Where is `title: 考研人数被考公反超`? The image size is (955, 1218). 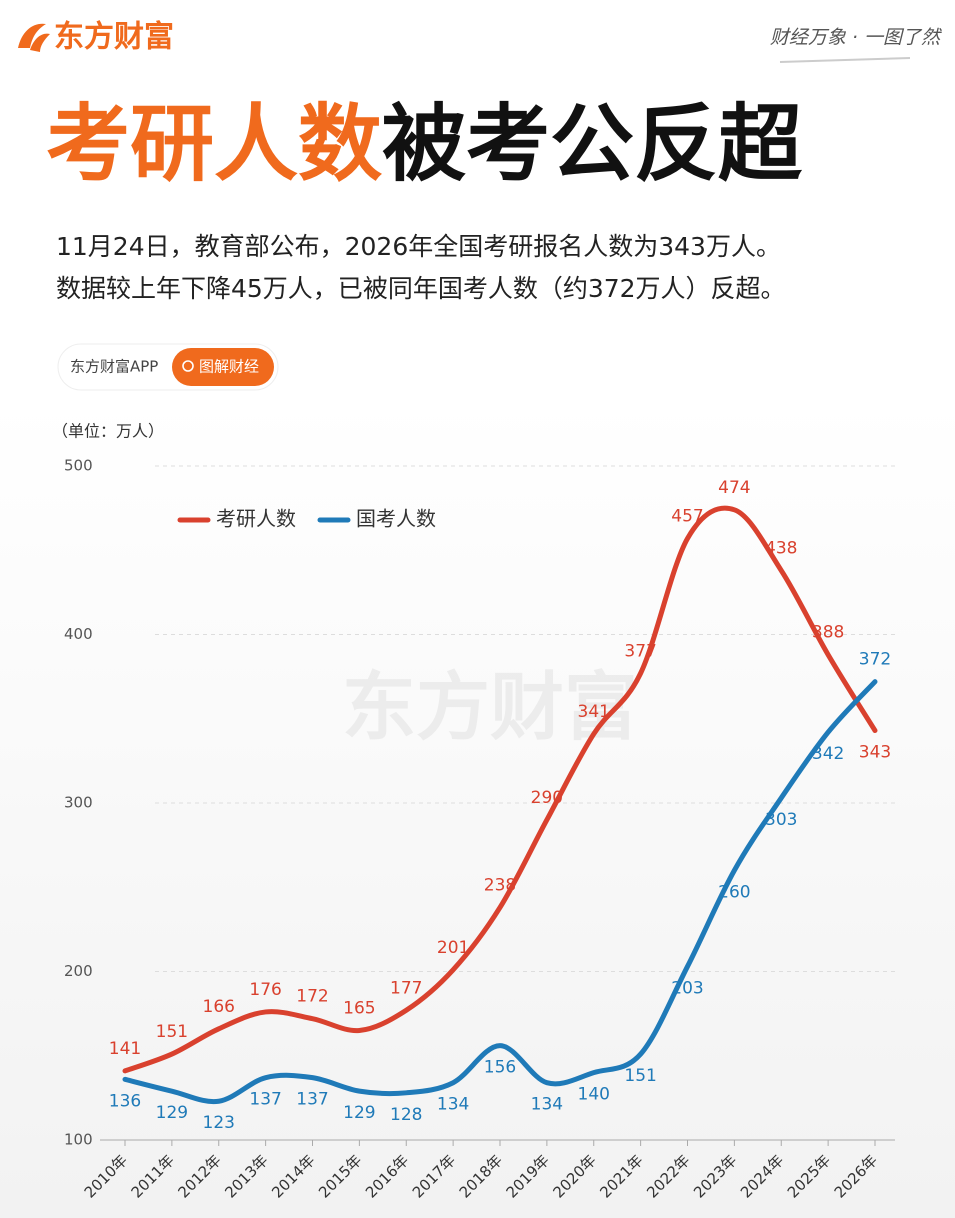 title: 考研人数被考公反超 is located at coordinates (424, 144).